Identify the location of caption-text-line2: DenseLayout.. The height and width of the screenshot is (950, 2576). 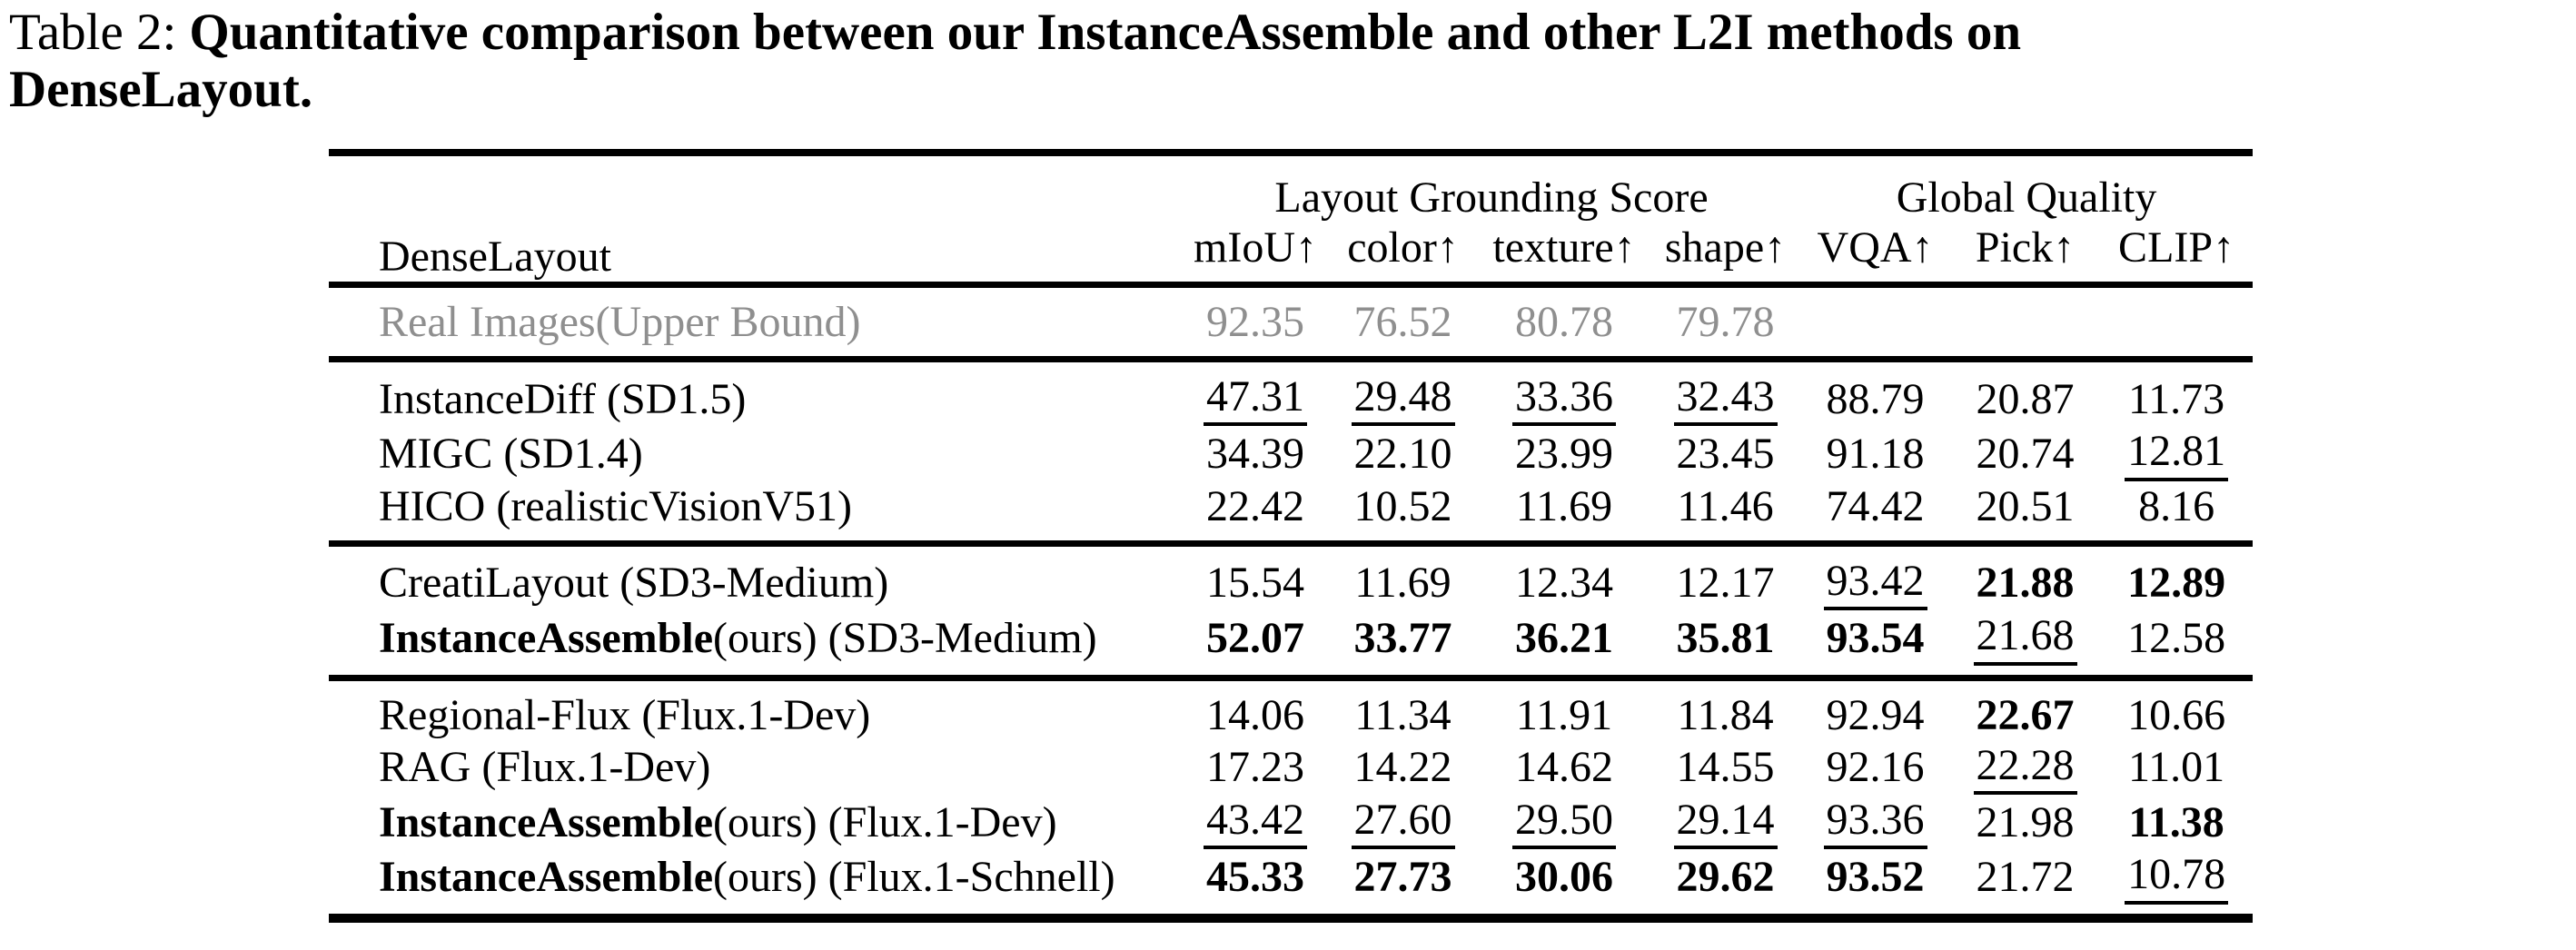
(161, 89).